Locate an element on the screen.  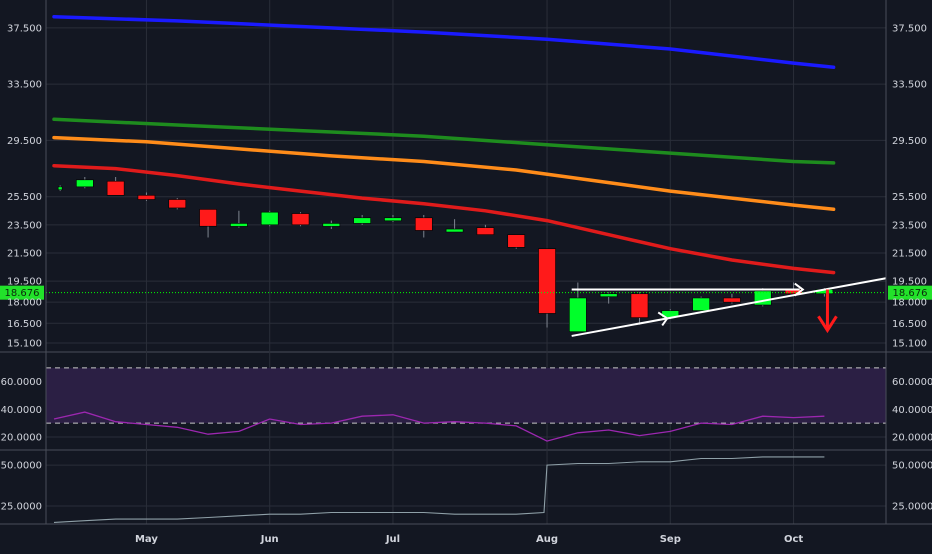
lower-tick-label-left: 25.0000 is located at coordinates (21, 507).